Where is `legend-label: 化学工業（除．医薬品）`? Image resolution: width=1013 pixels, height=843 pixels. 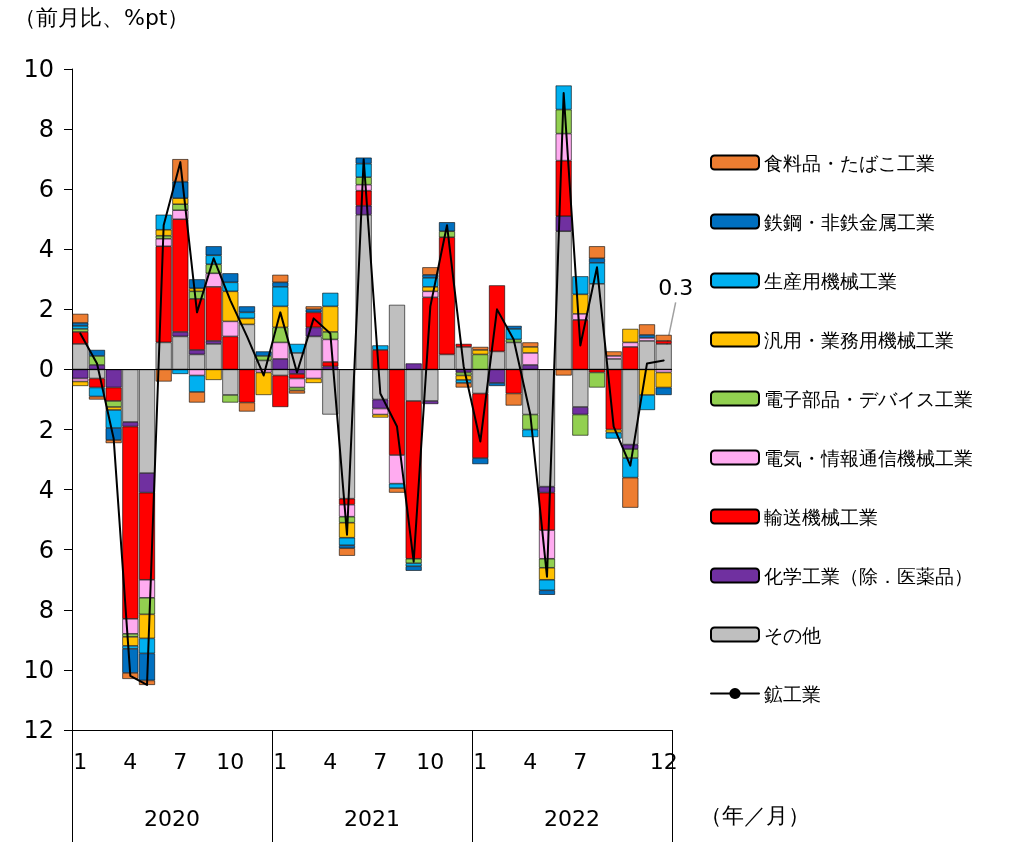 legend-label: 化学工業（除．医薬品） is located at coordinates (868, 575).